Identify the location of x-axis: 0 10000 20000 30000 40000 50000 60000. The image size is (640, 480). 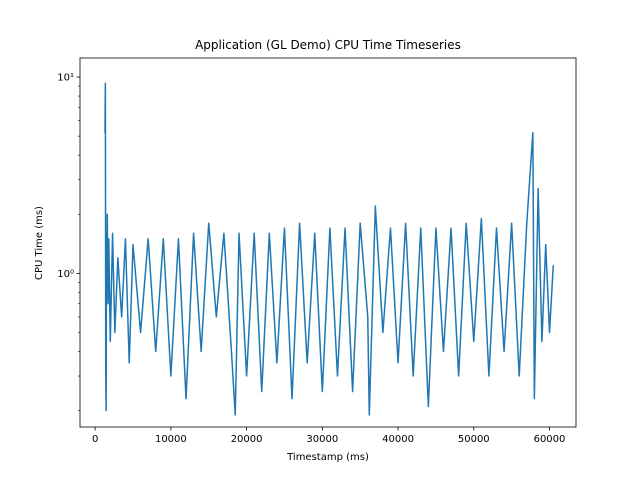
(328, 436).